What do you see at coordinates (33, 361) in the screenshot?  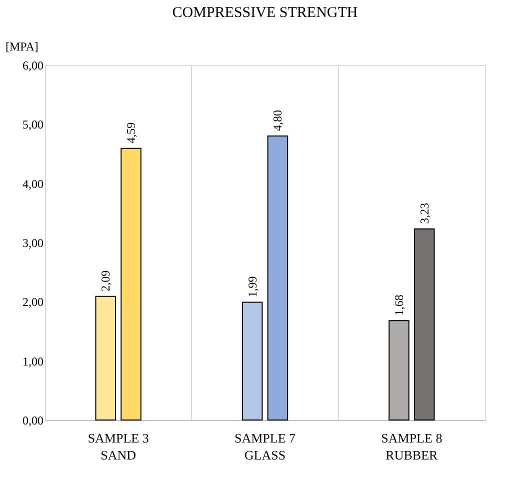 I see `y-tick-label: 1,00` at bounding box center [33, 361].